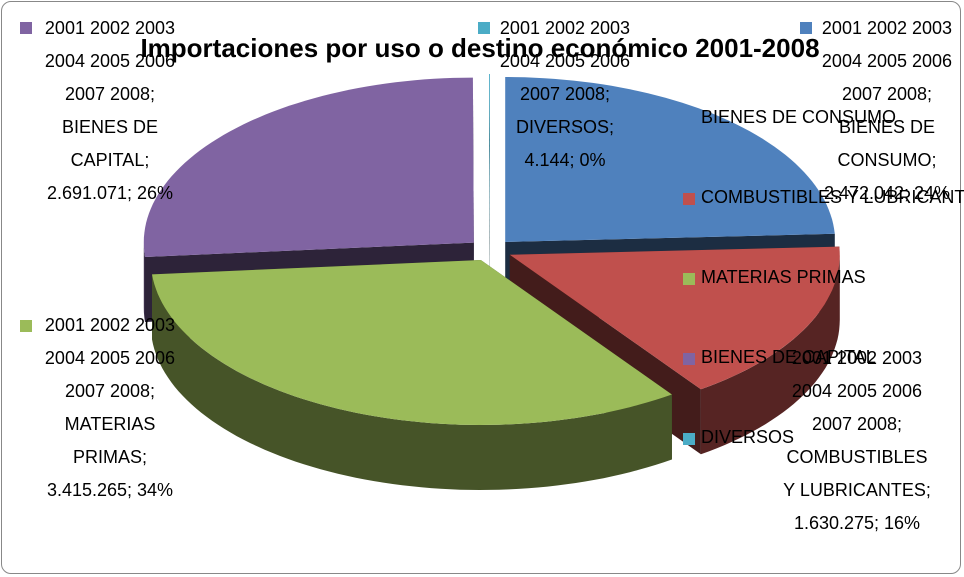  I want to click on slice-wall, so click(489, 189).